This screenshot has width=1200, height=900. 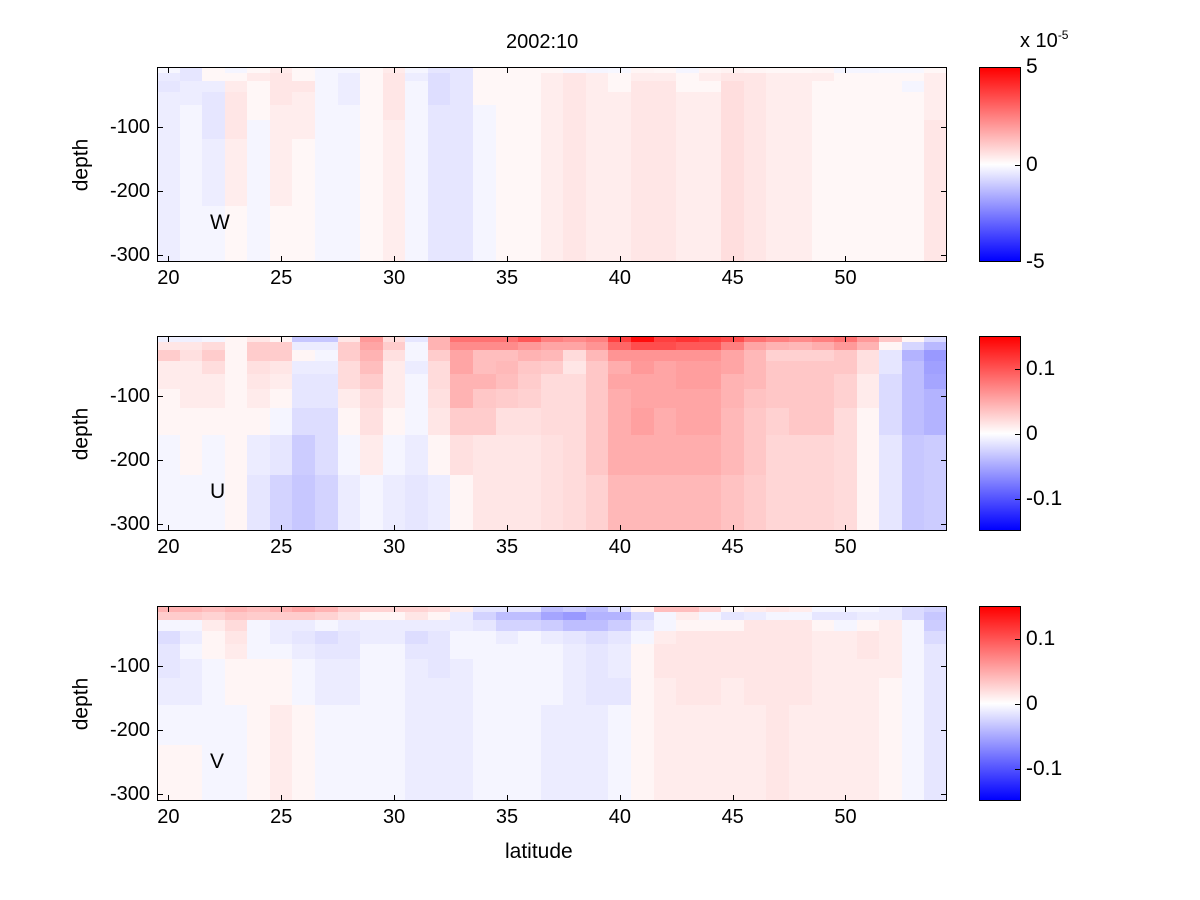 What do you see at coordinates (281, 817) in the screenshot?
I see `x-tick-label: 25` at bounding box center [281, 817].